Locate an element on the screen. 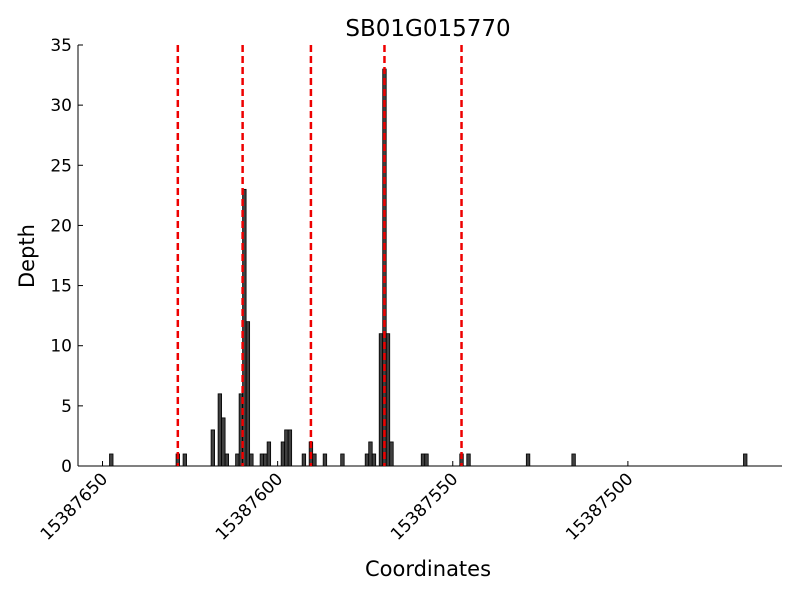 The image size is (800, 604). y-tick-label: 5 is located at coordinates (66, 407).